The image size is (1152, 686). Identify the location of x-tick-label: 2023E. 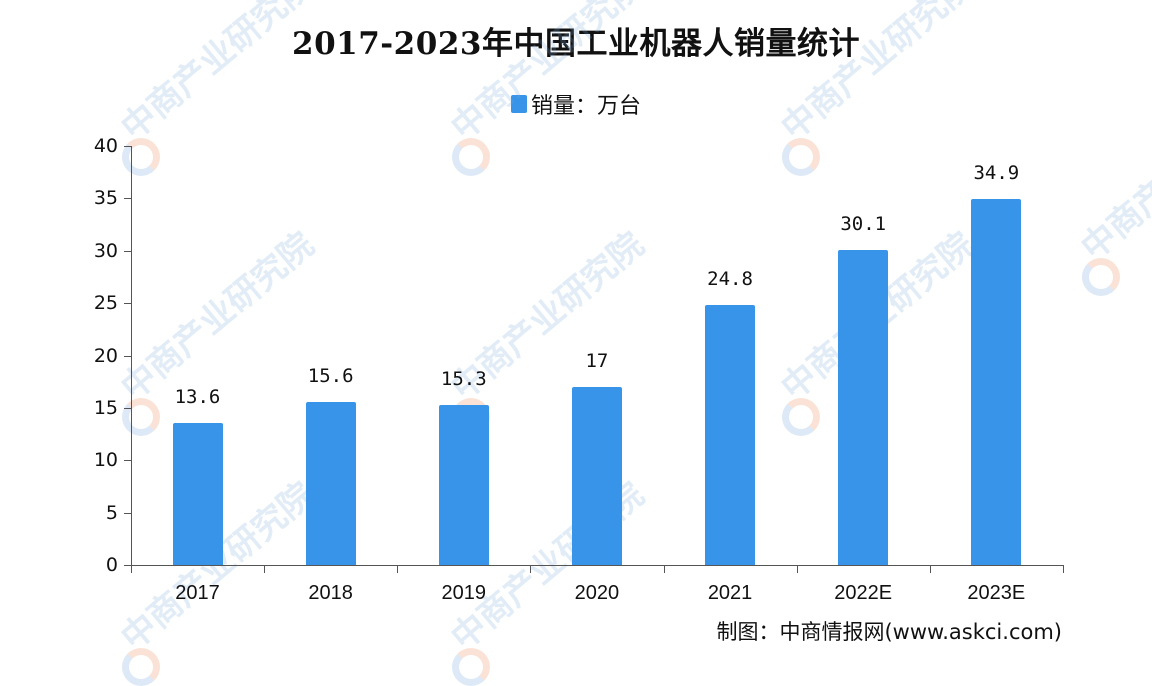
(996, 593).